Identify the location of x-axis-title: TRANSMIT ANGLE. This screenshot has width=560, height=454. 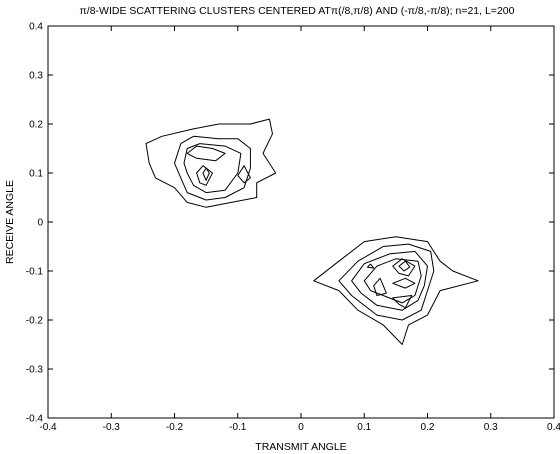
(300, 447).